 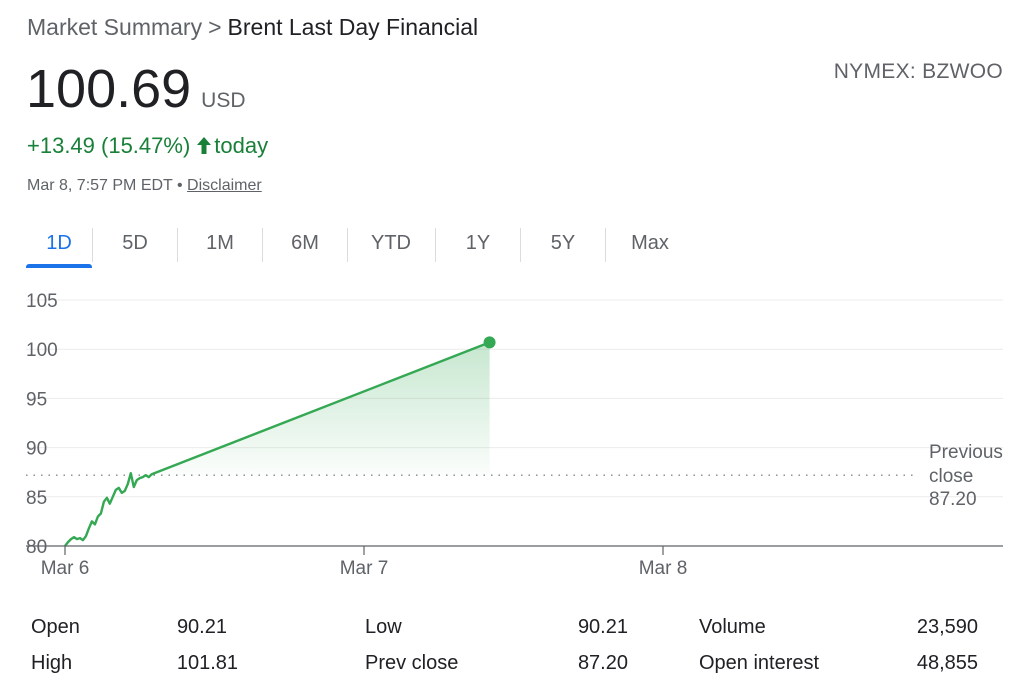 I want to click on tab-5y: 5Y, so click(x=563, y=243).